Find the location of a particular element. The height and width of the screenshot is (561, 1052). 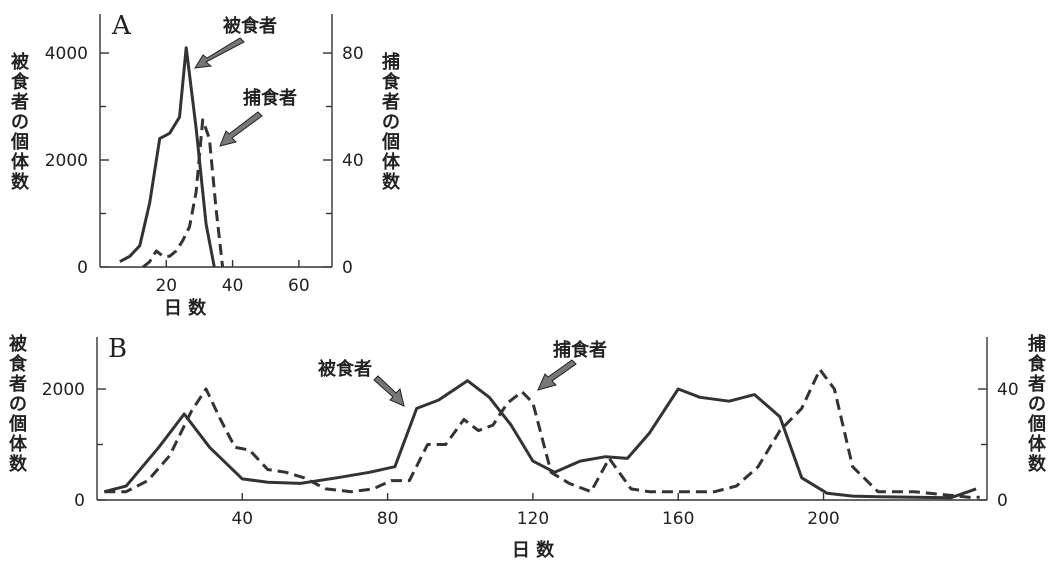

panel-a-annot-prey: 被食者 is located at coordinates (250, 26).